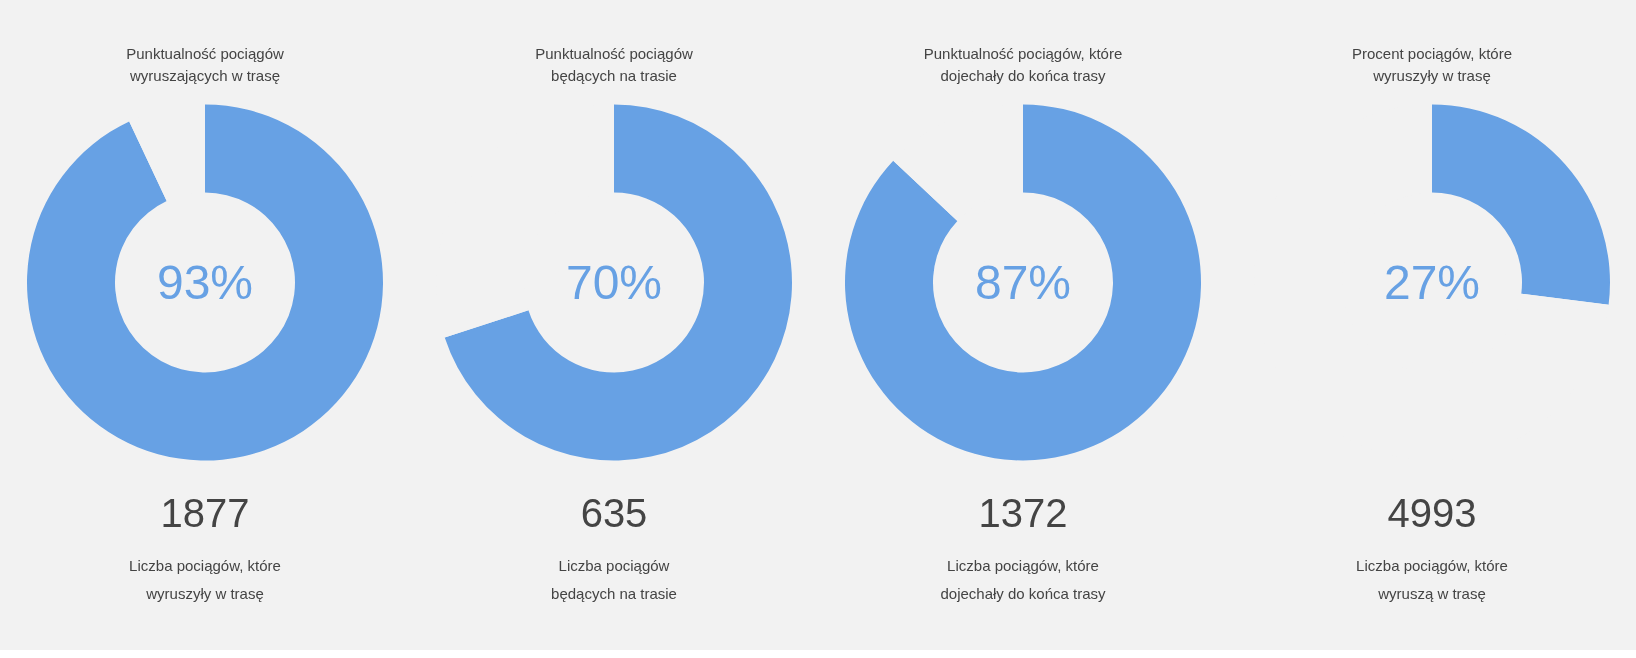  Describe the element at coordinates (205, 579) in the screenshot. I see `text: Liczba pociągów, które wyruszyły w trasę` at that location.